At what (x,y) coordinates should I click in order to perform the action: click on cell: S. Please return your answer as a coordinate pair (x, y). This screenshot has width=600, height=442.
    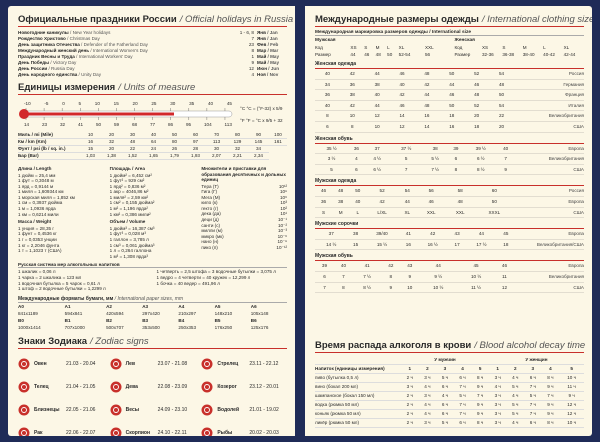
    Looking at the image, I should click on (324, 213).